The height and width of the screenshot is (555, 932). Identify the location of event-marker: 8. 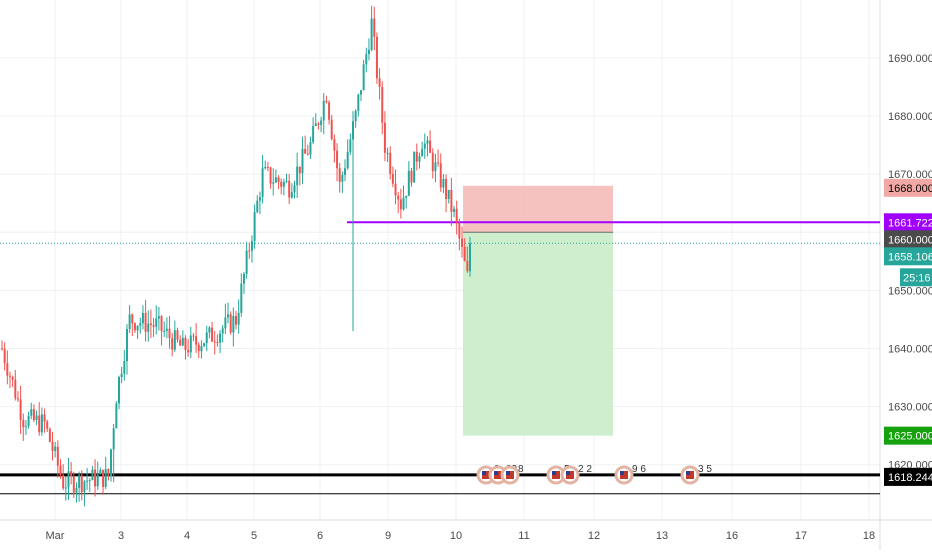
(512, 474).